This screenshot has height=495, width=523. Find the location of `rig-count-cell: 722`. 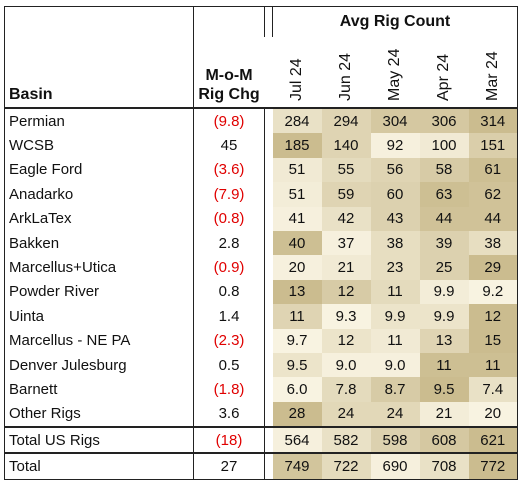

rig-count-cell: 722 is located at coordinates (346, 466).